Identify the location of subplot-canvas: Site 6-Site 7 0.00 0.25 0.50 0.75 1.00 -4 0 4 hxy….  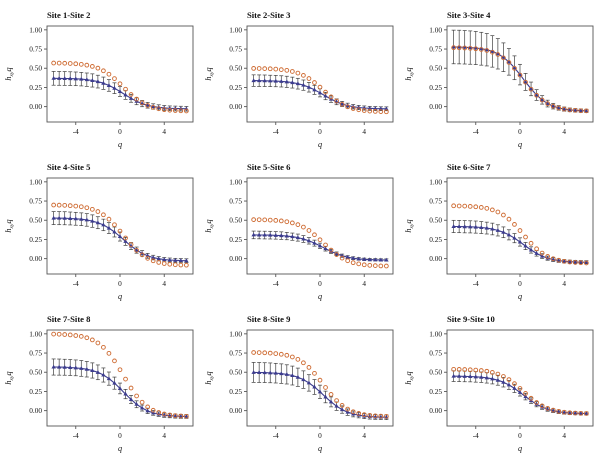
(499, 231).